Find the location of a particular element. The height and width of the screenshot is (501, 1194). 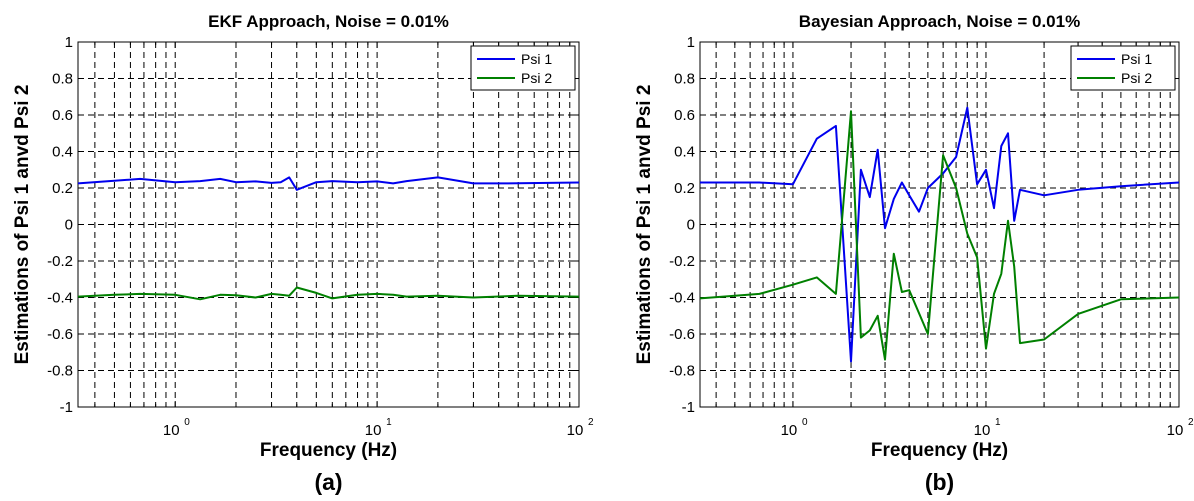

panel-caption: (a) is located at coordinates (328, 482).